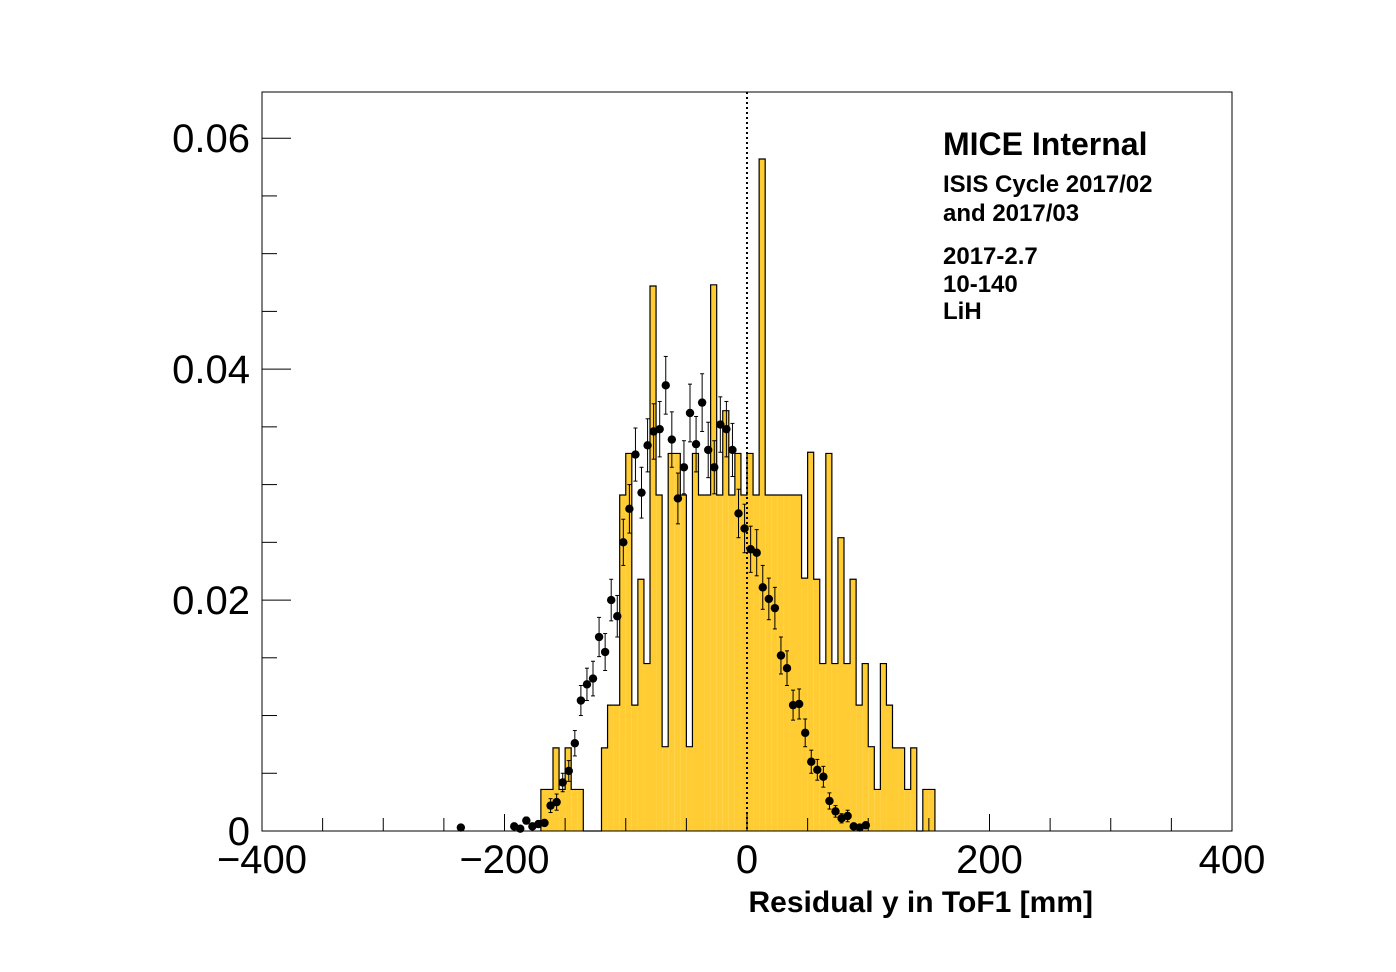  I want to click on x-tick-label: −200, so click(504, 860).